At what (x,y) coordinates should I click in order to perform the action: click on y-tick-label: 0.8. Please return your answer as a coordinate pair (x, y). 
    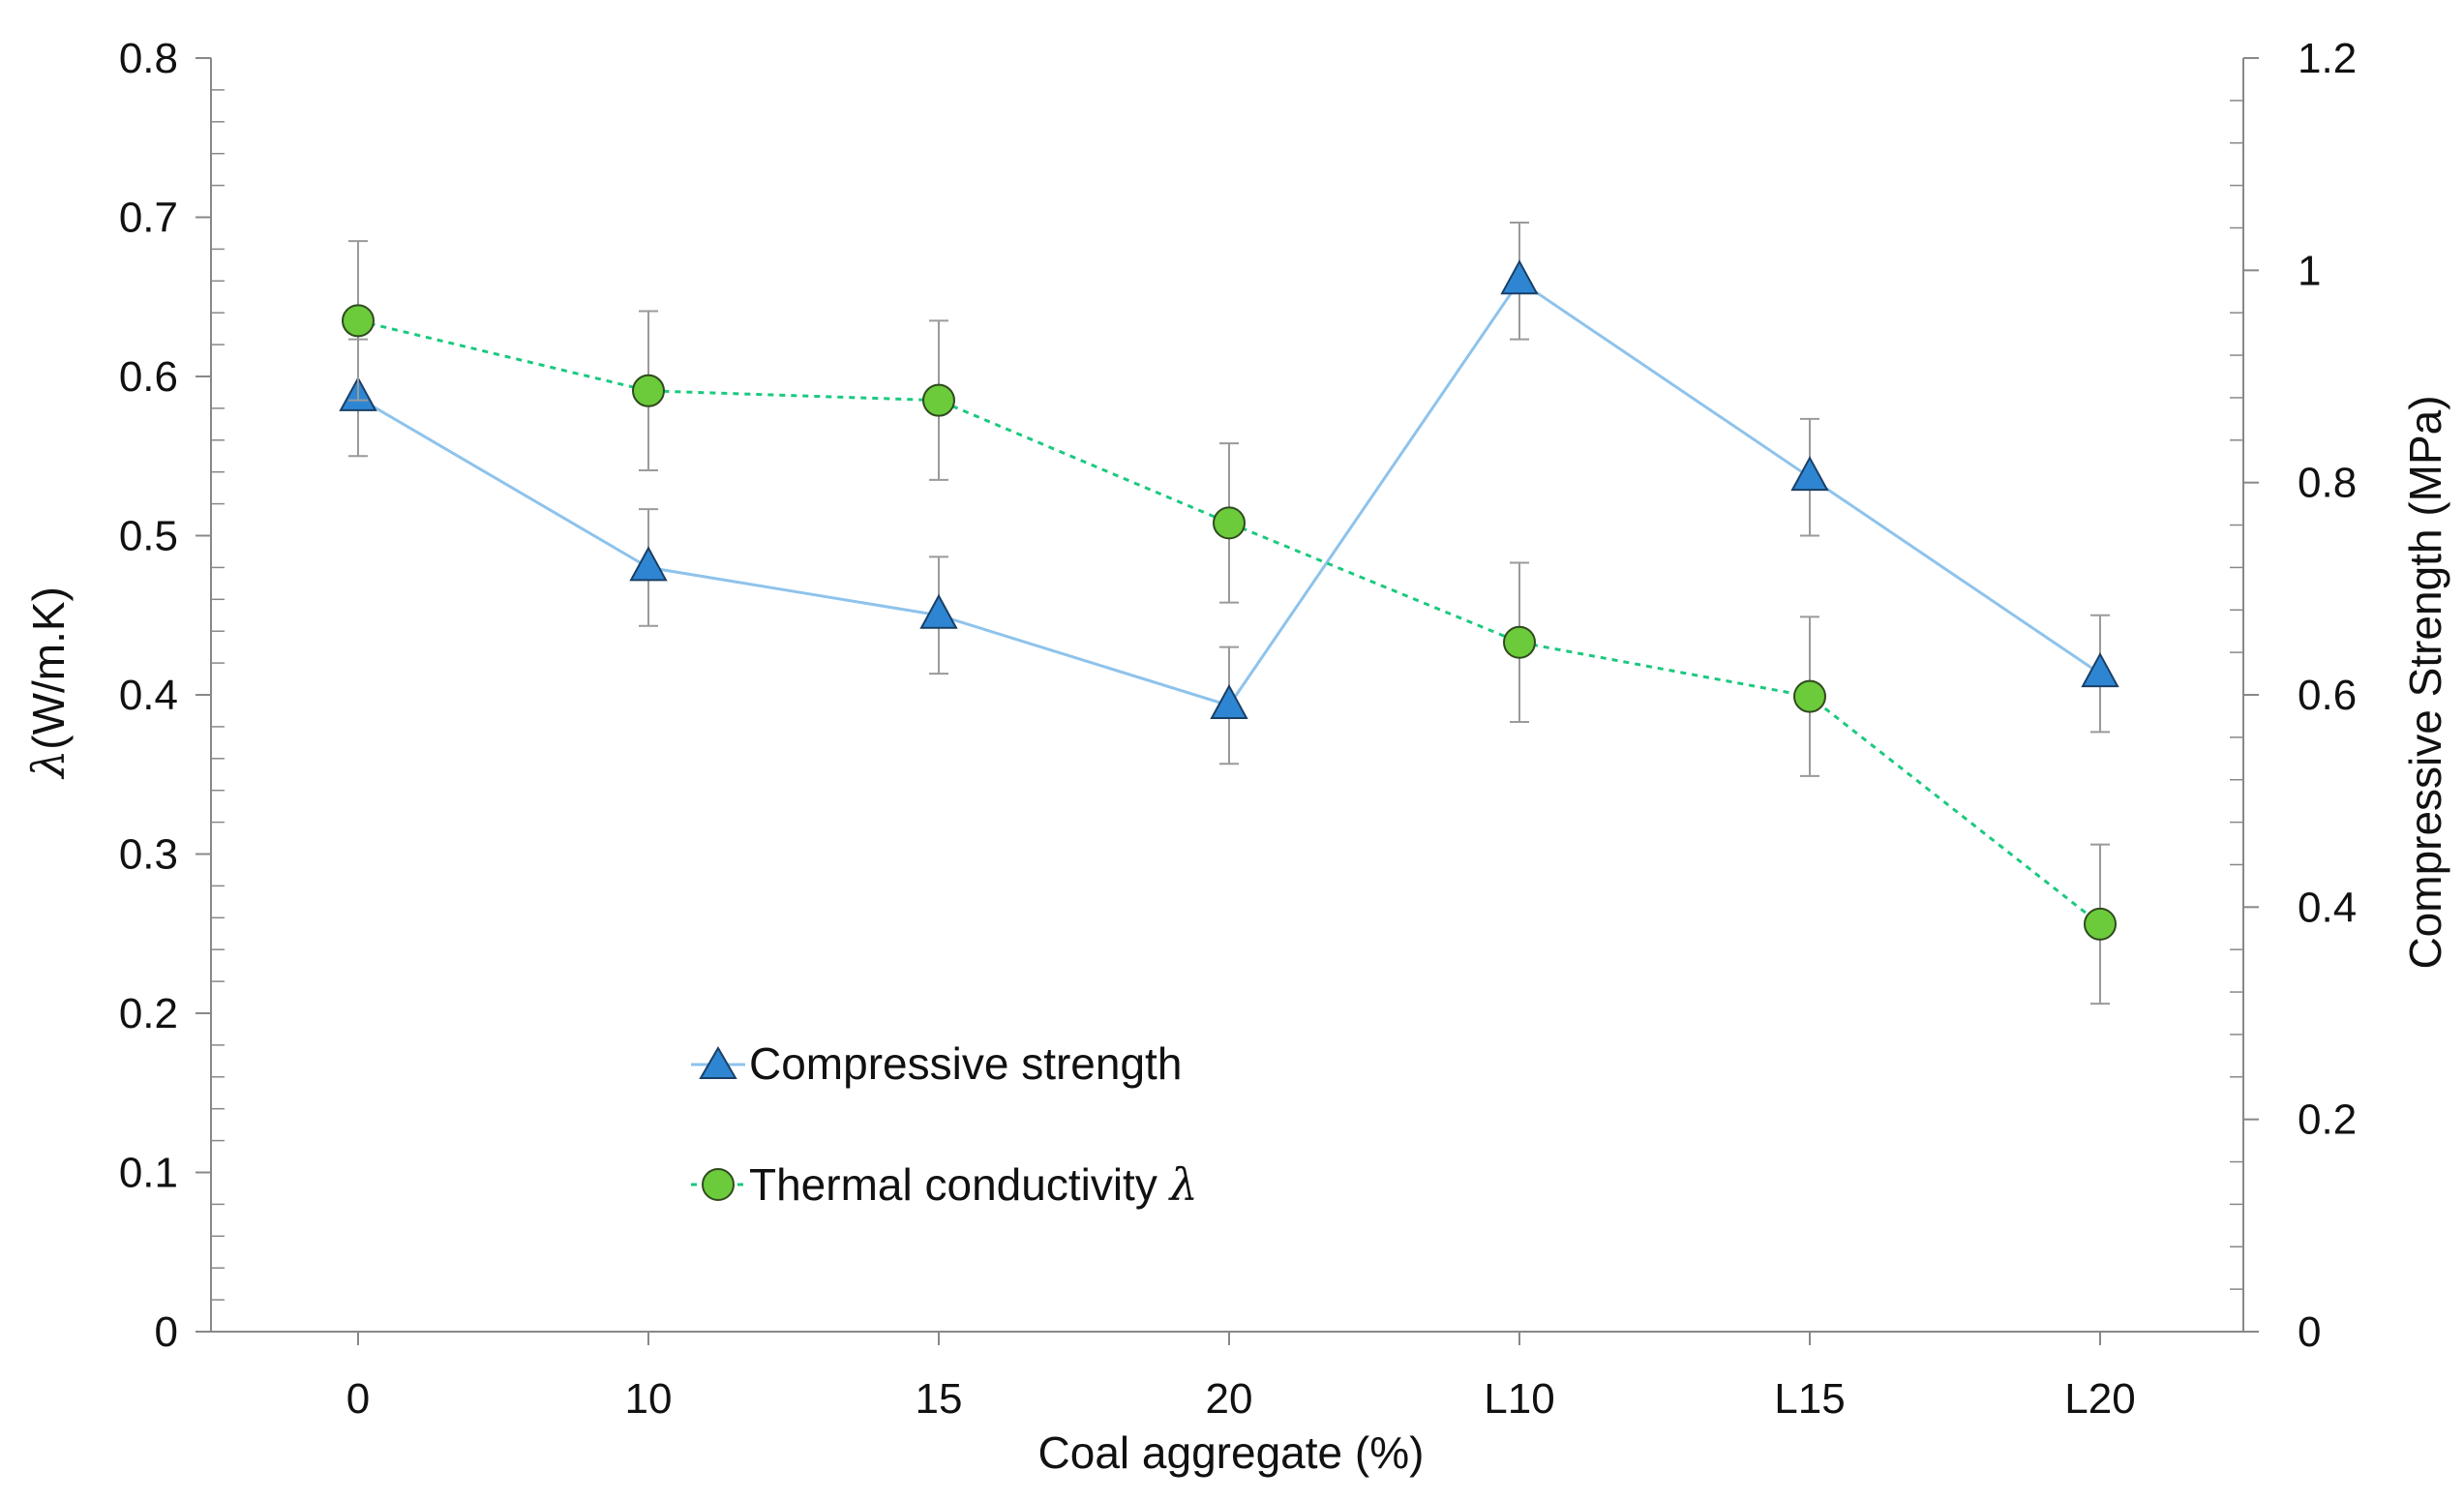
    Looking at the image, I should click on (148, 58).